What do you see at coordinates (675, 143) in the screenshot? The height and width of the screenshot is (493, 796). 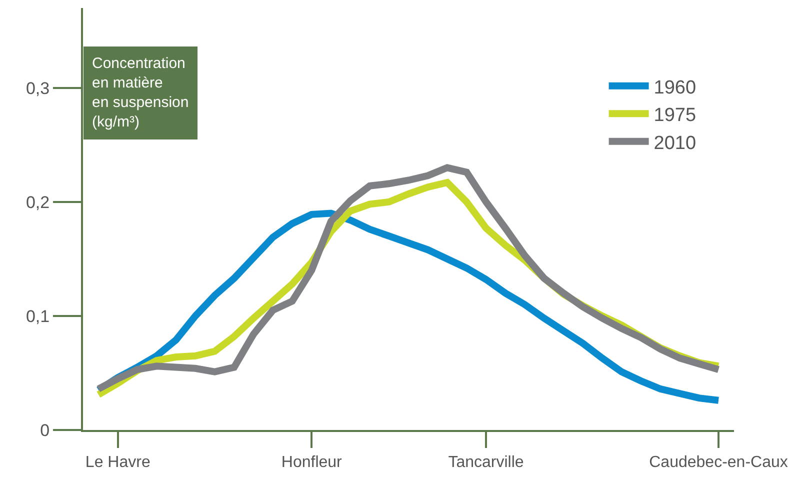 I see `legend-label: 2010` at bounding box center [675, 143].